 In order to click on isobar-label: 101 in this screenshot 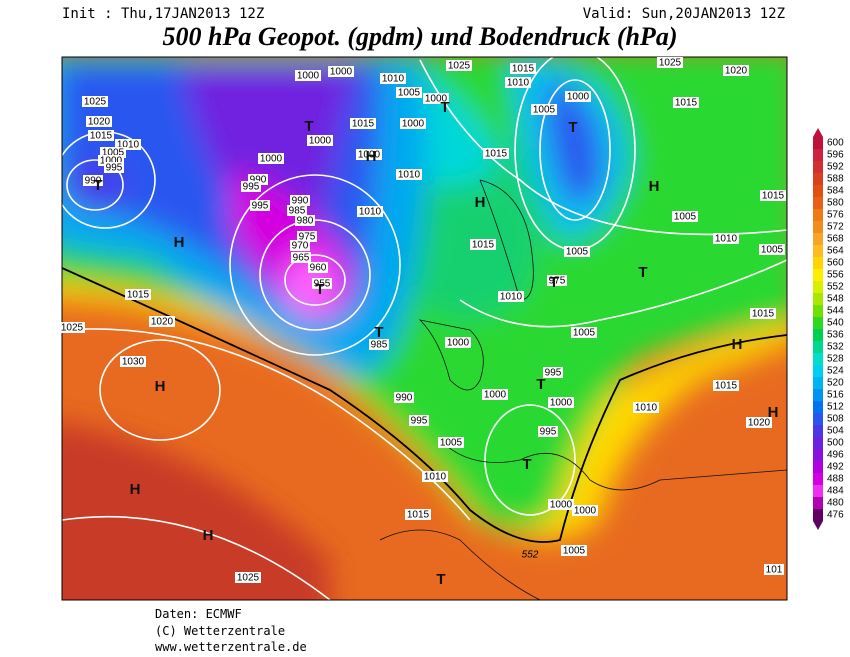, I will do `click(774, 570)`.